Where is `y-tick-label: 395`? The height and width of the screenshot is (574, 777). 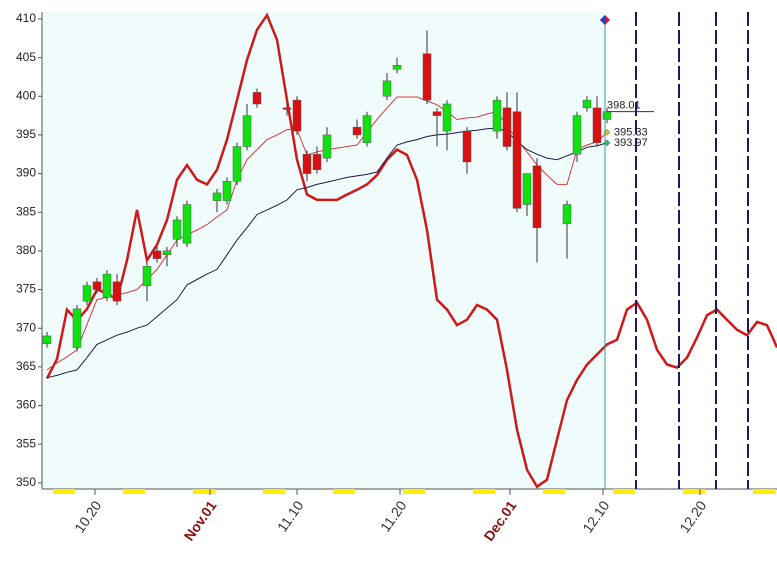
y-tick-label: 395 is located at coordinates (26, 134).